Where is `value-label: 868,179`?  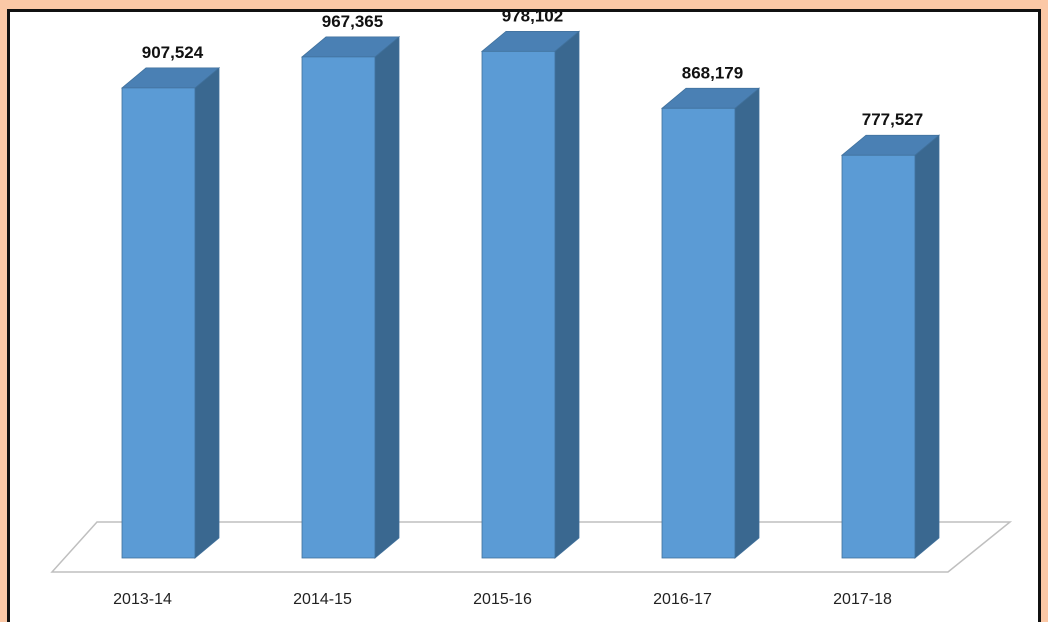
value-label: 868,179 is located at coordinates (712, 72).